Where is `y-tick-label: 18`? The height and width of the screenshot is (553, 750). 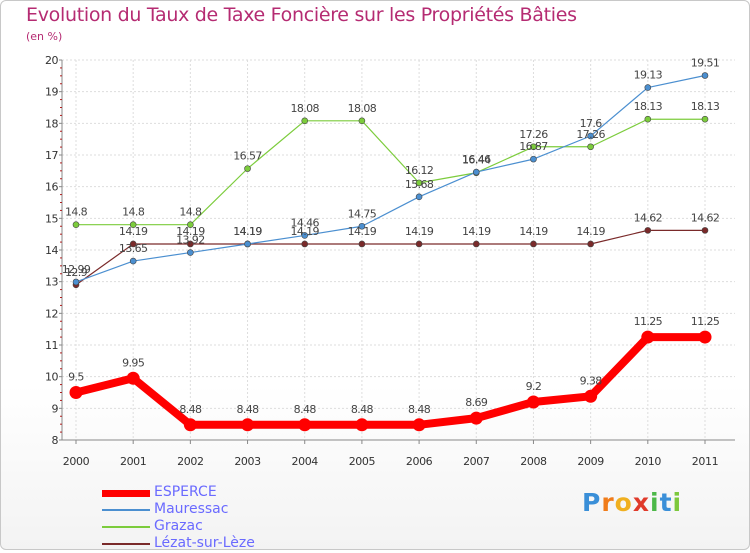
y-tick-label: 18 is located at coordinates (51, 123).